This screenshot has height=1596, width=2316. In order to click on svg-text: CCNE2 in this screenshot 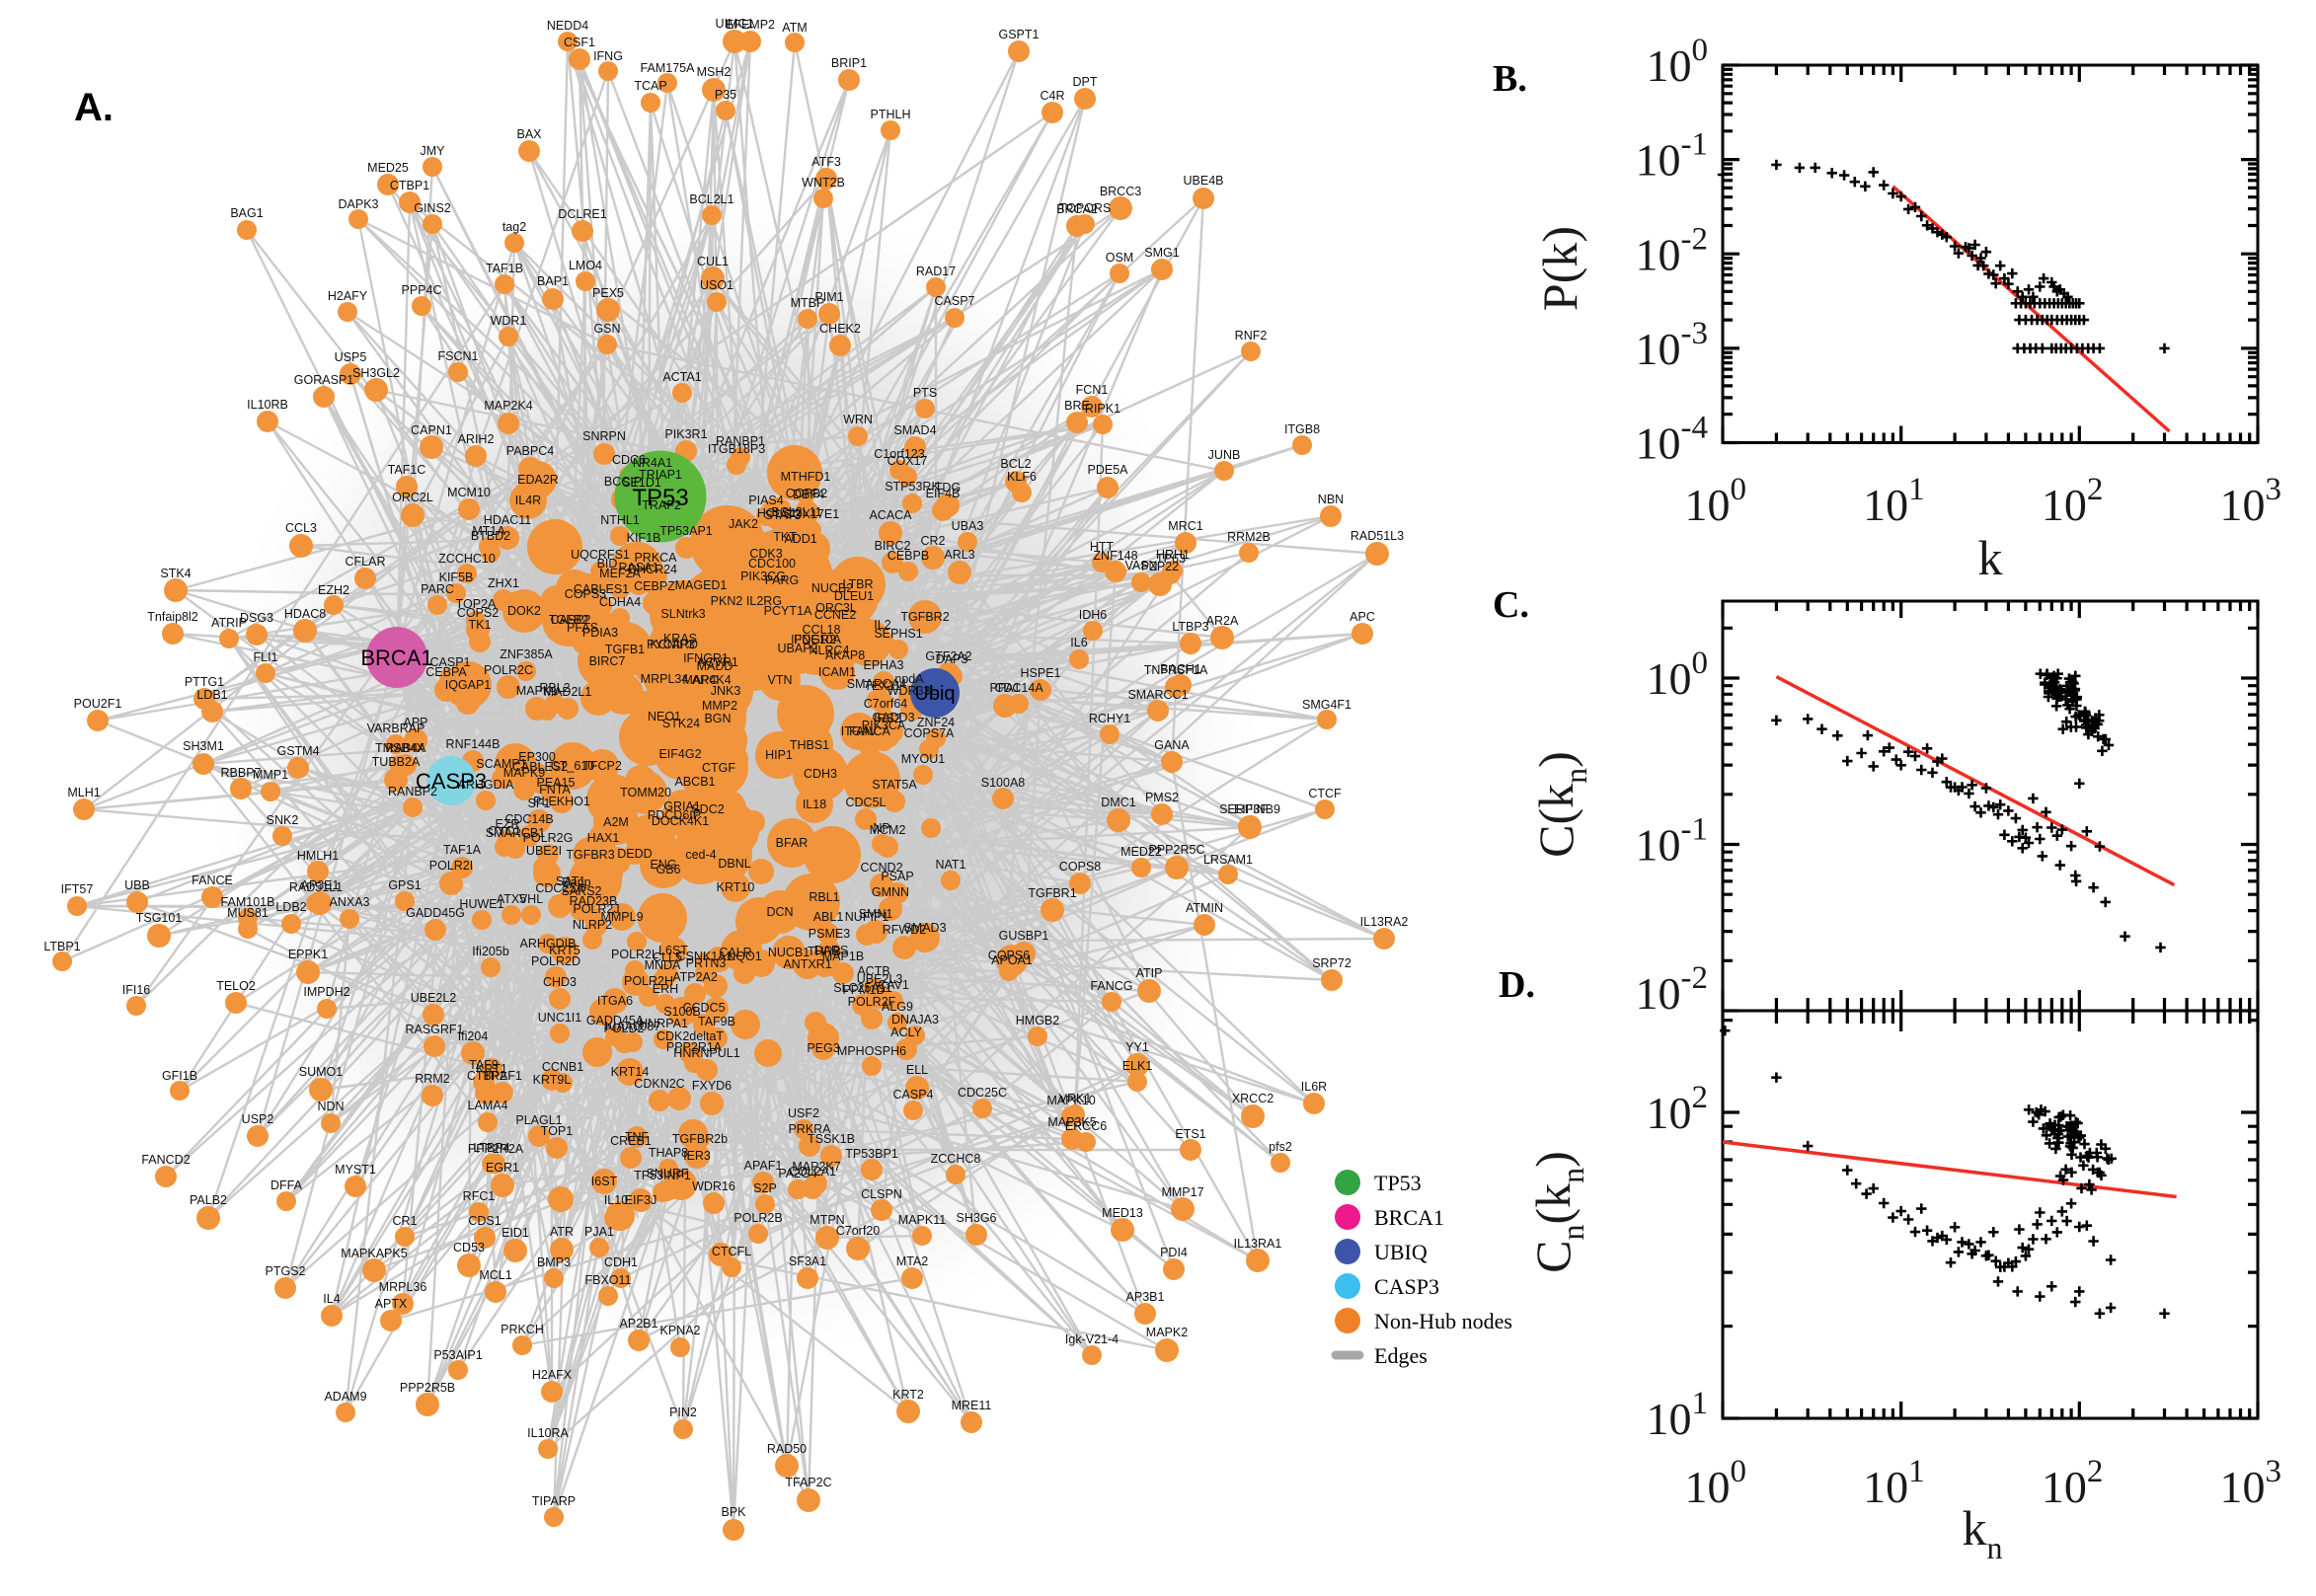, I will do `click(835, 615)`.